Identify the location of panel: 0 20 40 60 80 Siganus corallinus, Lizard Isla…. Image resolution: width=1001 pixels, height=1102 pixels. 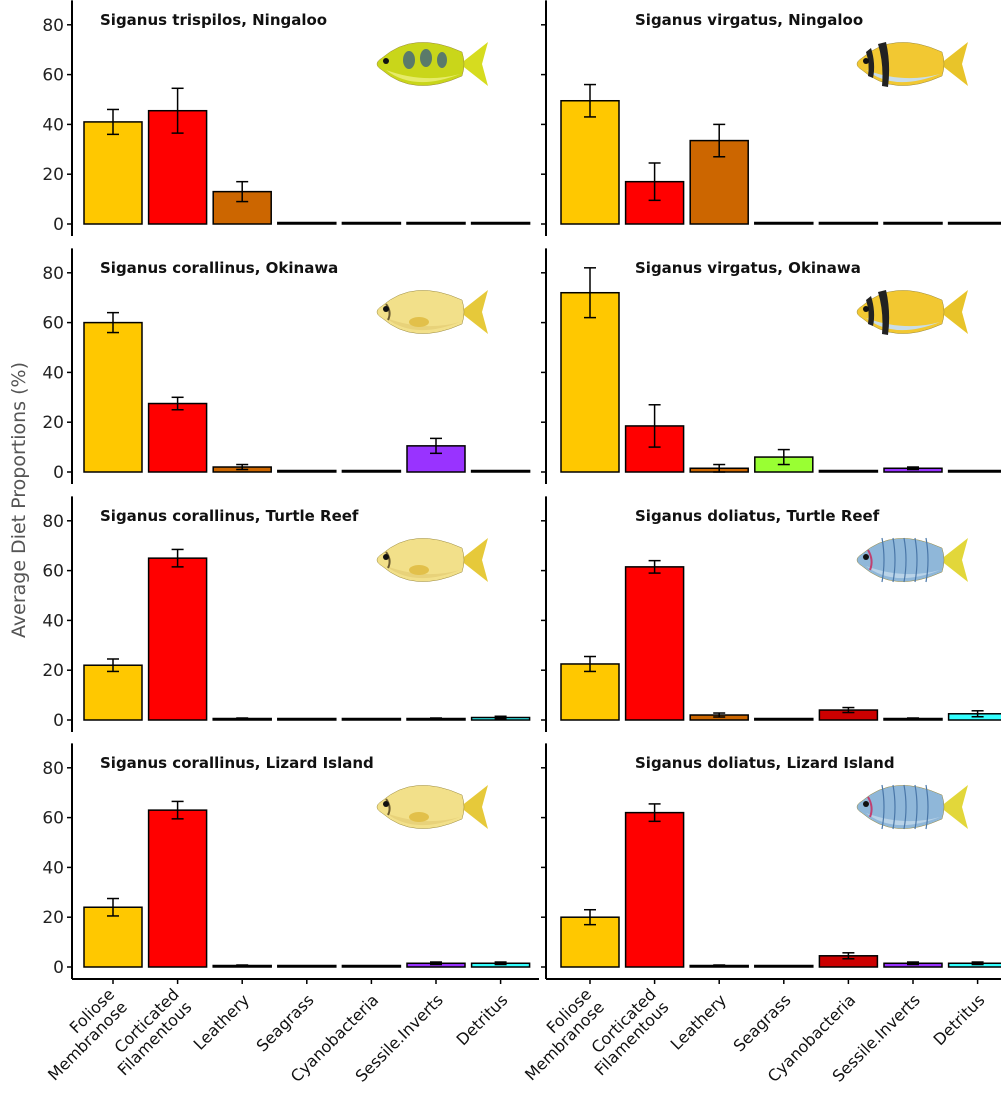
(290, 861).